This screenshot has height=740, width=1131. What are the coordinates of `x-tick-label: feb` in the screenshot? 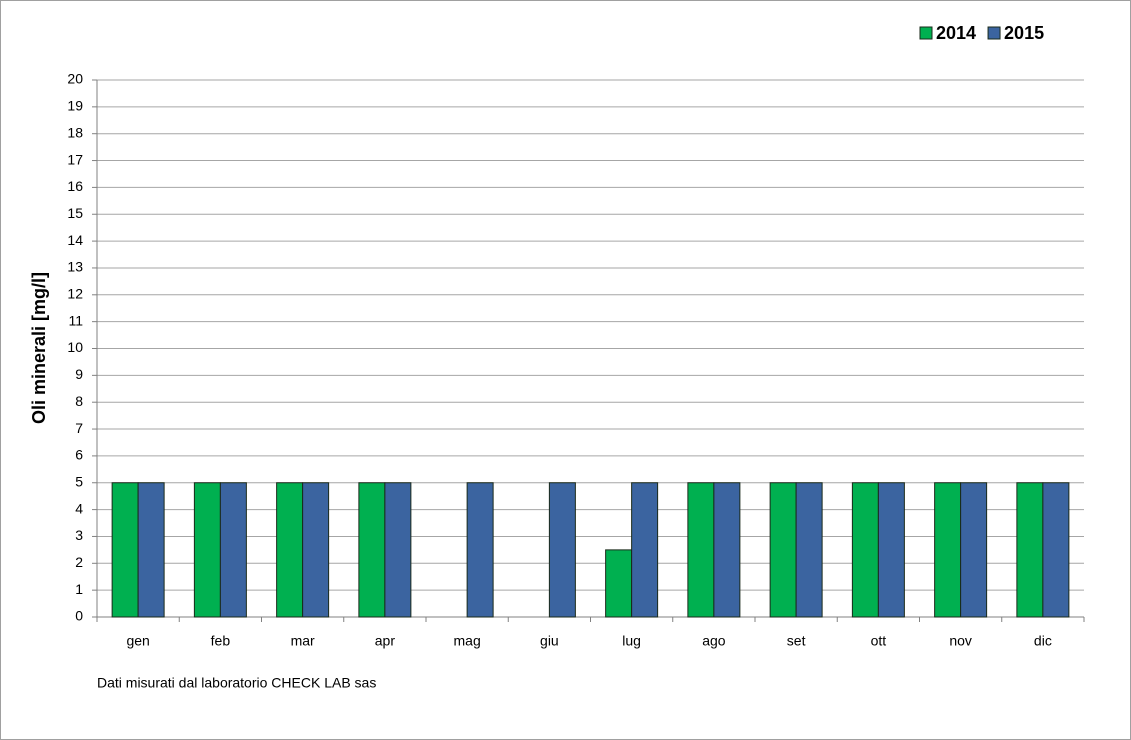 It's located at (221, 641).